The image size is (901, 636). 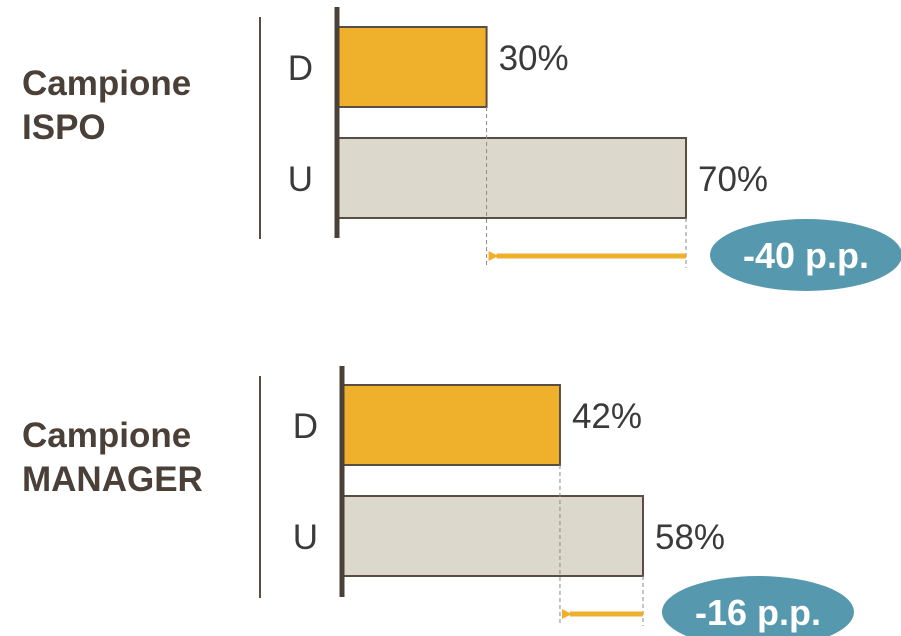 I want to click on group-label-ispo: Campione ISPO, so click(x=106, y=106).